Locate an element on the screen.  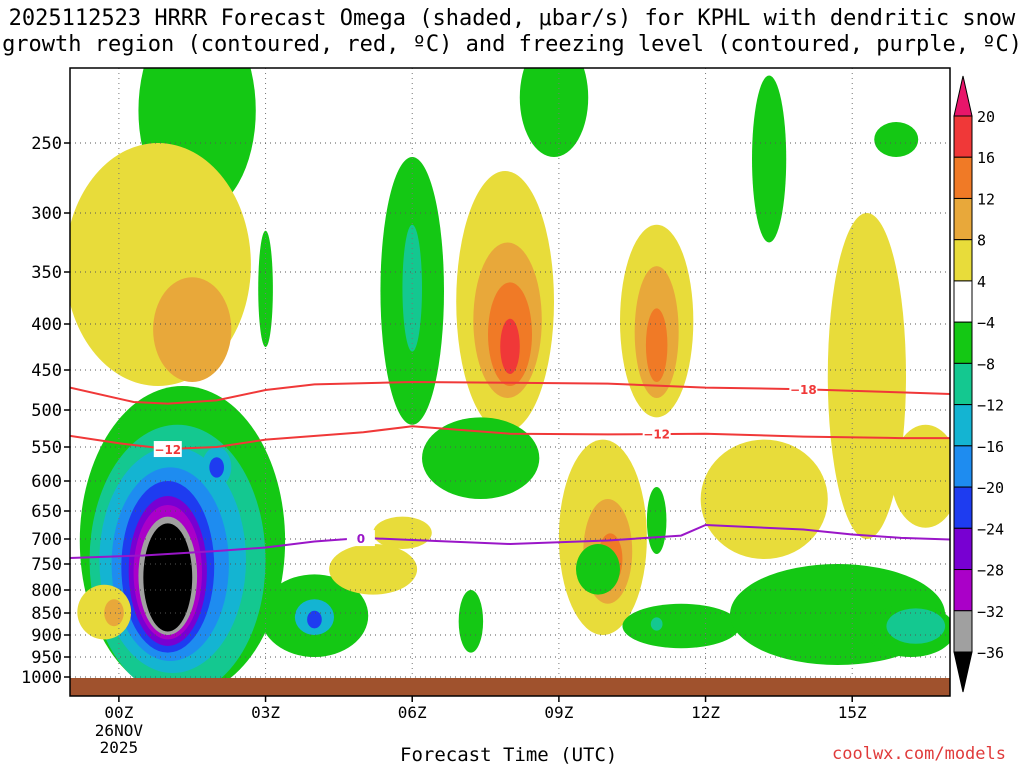
colorbar-label: −36 is located at coordinates (990, 653).